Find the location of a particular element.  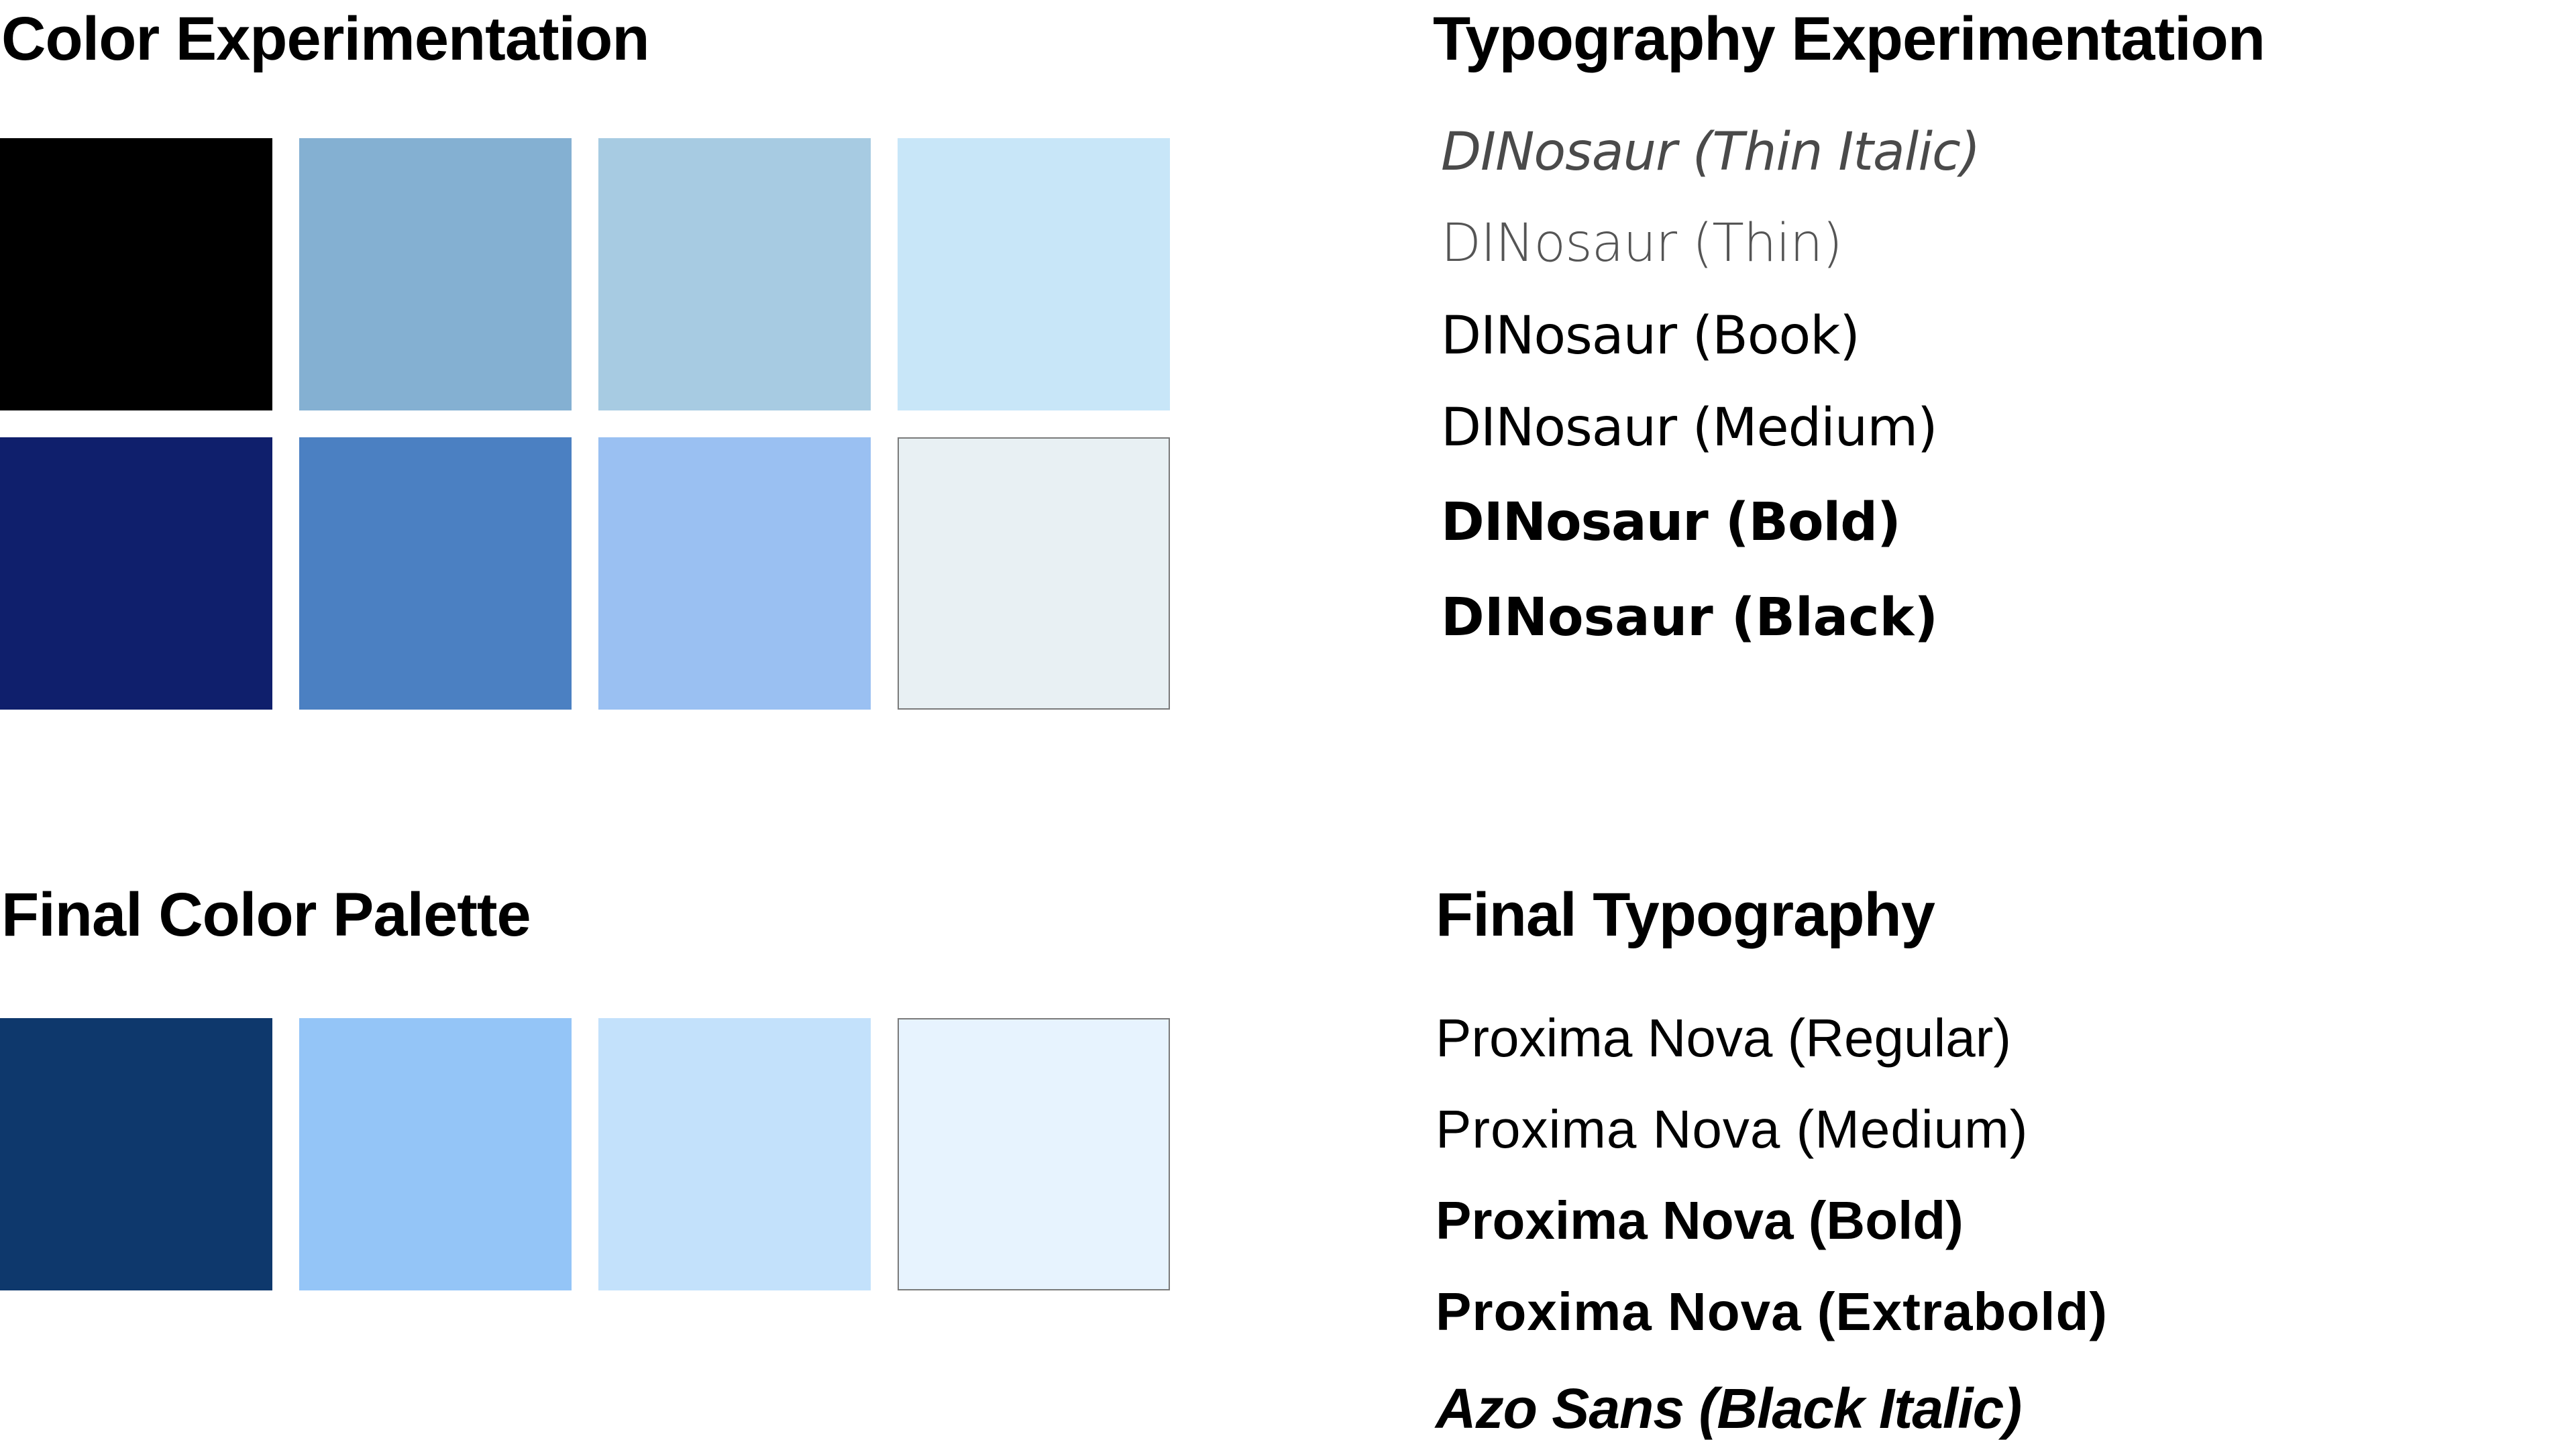

din-medium-sample: DINosaur (Medium) is located at coordinates (1689, 428).